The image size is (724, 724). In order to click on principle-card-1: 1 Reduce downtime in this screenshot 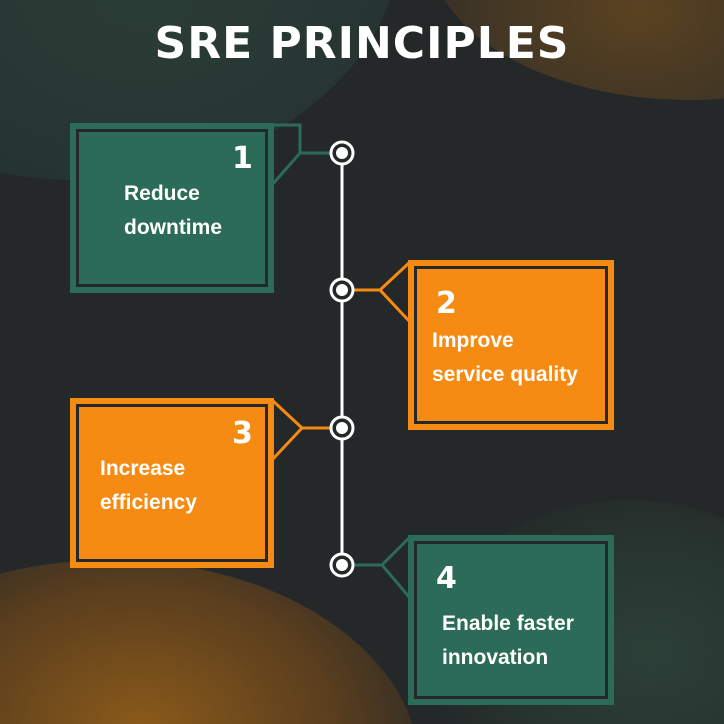, I will do `click(172, 208)`.